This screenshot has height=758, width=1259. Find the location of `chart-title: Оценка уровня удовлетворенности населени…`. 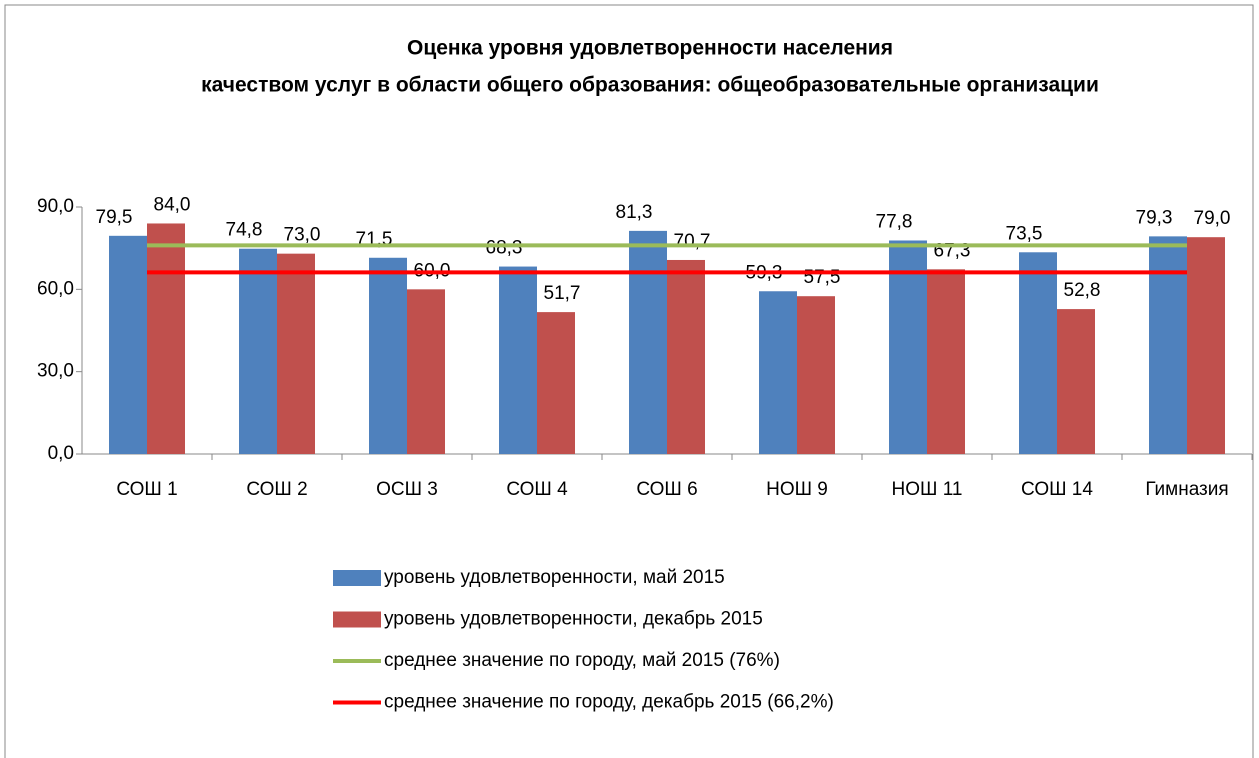

chart-title: Оценка уровня удовлетворенности населени… is located at coordinates (650, 48).